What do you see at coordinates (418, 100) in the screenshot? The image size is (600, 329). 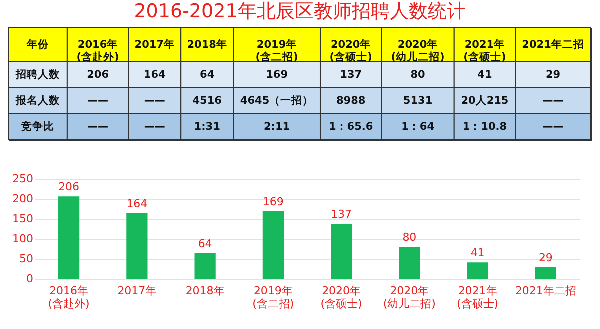 I see `text: 5131` at bounding box center [418, 100].